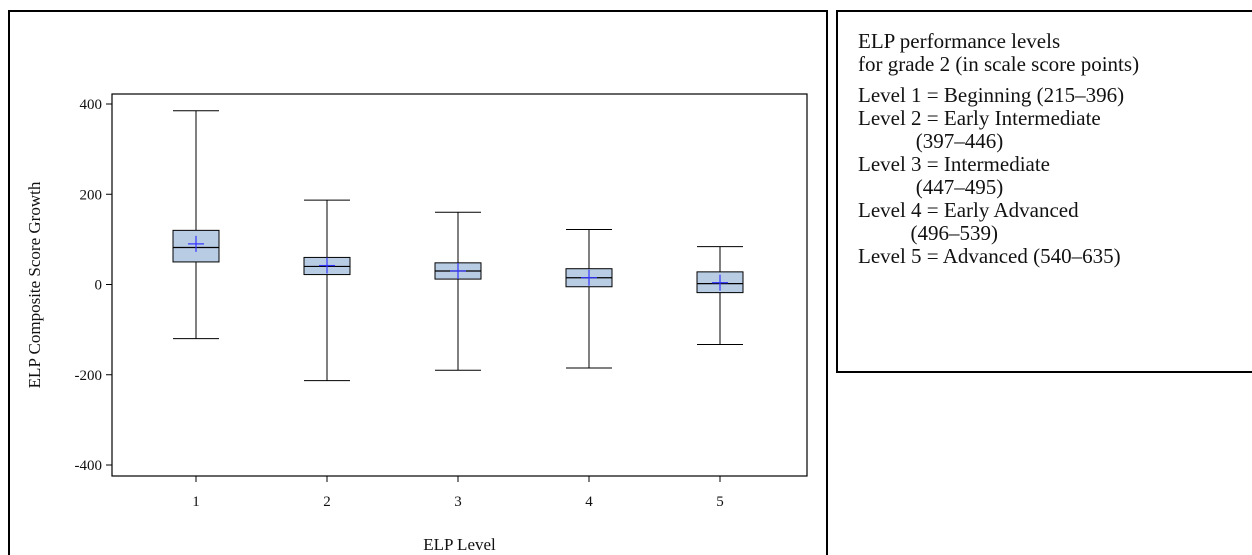  What do you see at coordinates (458, 502) in the screenshot?
I see `x-tick-label: 3` at bounding box center [458, 502].